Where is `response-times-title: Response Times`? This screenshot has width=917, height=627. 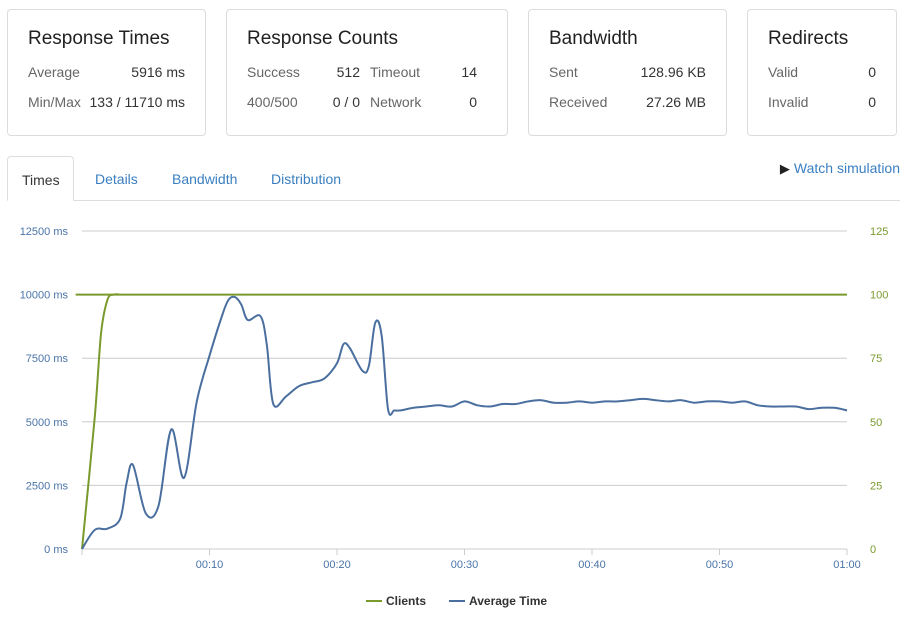
response-times-title: Response Times is located at coordinates (99, 38).